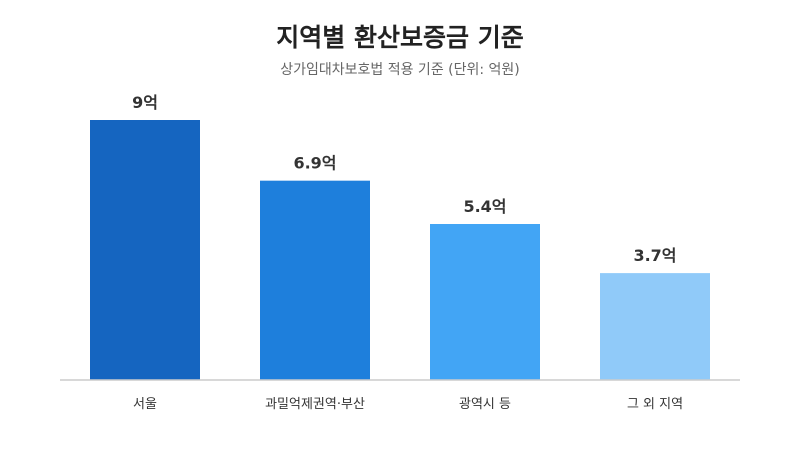  I want to click on value-label-2: 5.4억, so click(484, 206).